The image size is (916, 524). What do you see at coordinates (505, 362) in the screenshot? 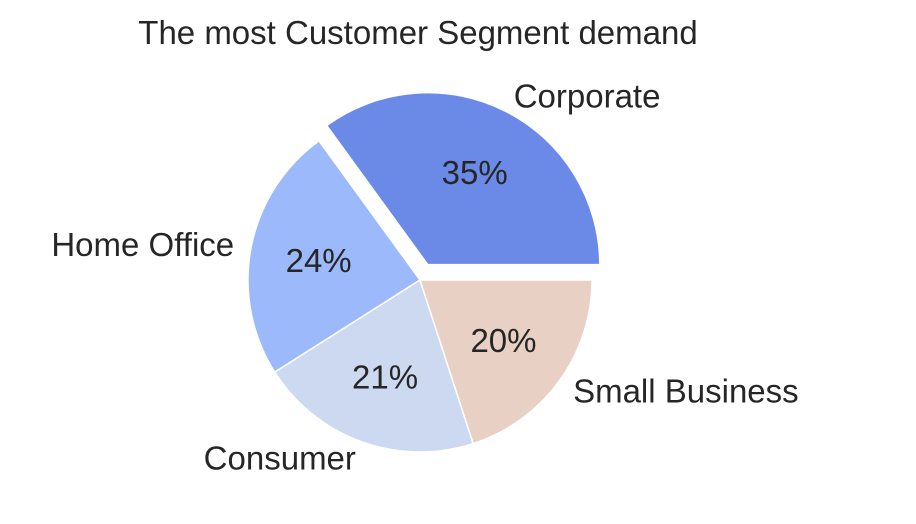
I see `pie-slice-small-business` at bounding box center [505, 362].